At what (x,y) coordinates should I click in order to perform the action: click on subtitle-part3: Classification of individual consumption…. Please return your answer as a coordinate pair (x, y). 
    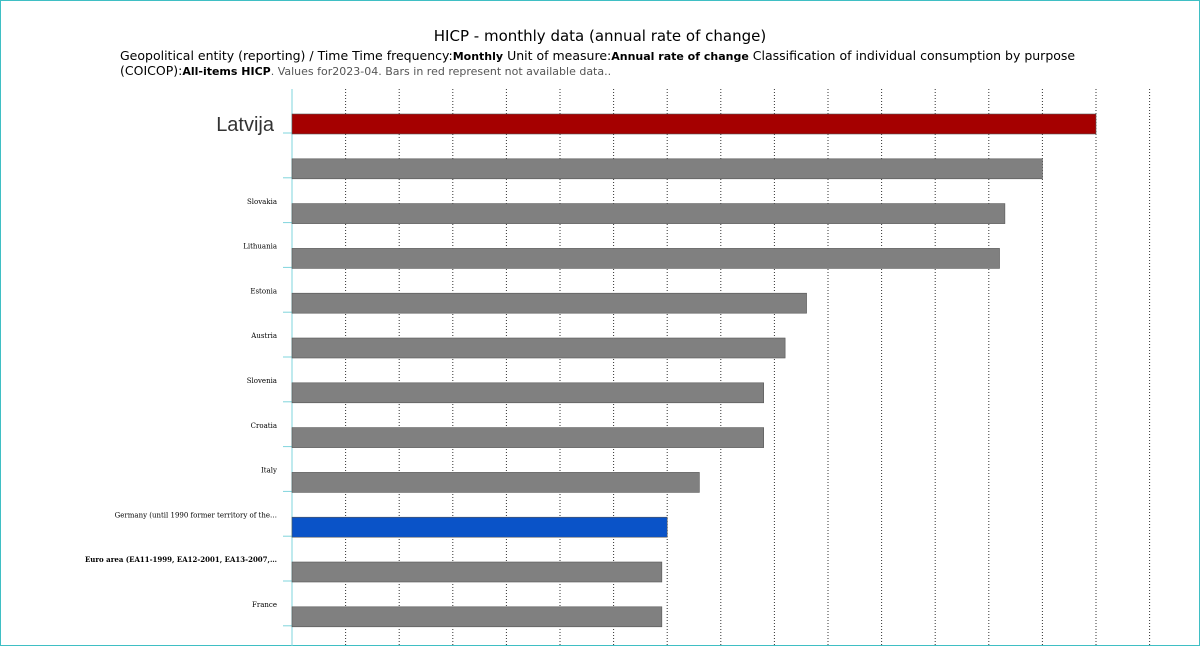
    Looking at the image, I should click on (598, 63).